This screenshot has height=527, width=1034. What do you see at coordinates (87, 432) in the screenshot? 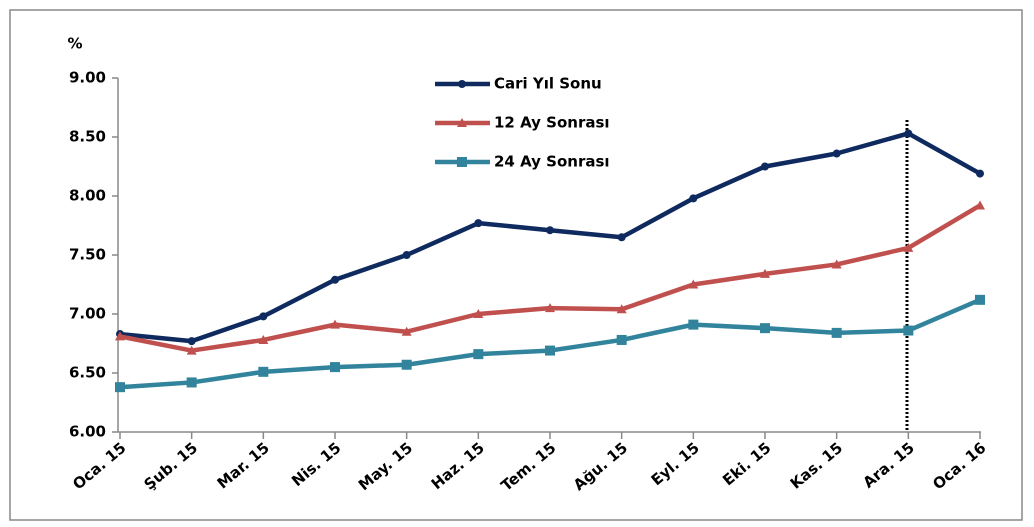
I see `y-tick-label: 6.00` at bounding box center [87, 432].